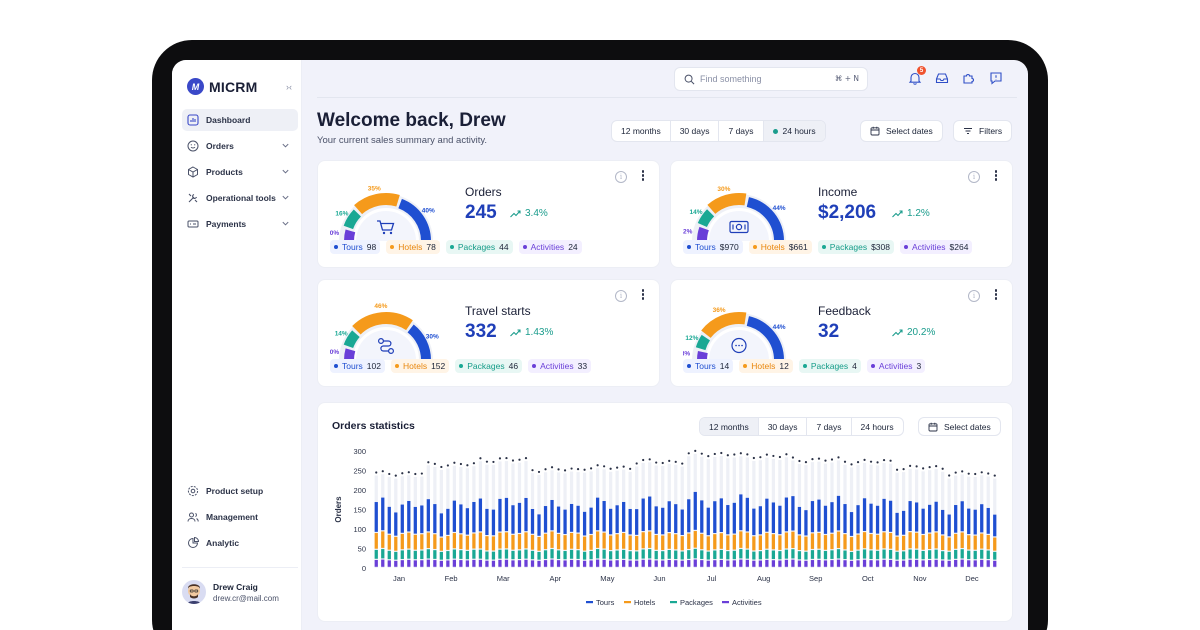 This screenshot has width=1200, height=630. Describe the element at coordinates (917, 75) in the screenshot. I see `notifications-button: 5` at that location.